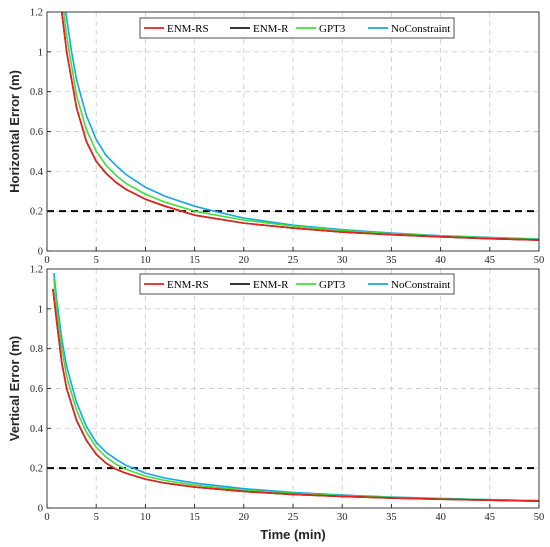 The height and width of the screenshot is (547, 550). Describe the element at coordinates (14, 389) in the screenshot. I see `y-axis-label: Vertical Error (m)` at that location.